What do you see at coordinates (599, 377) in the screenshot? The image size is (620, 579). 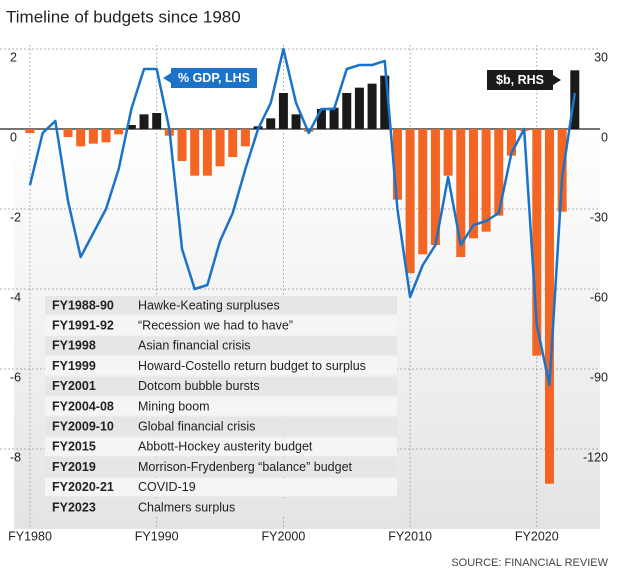 I see `y2-tick-label: -90` at bounding box center [599, 377].